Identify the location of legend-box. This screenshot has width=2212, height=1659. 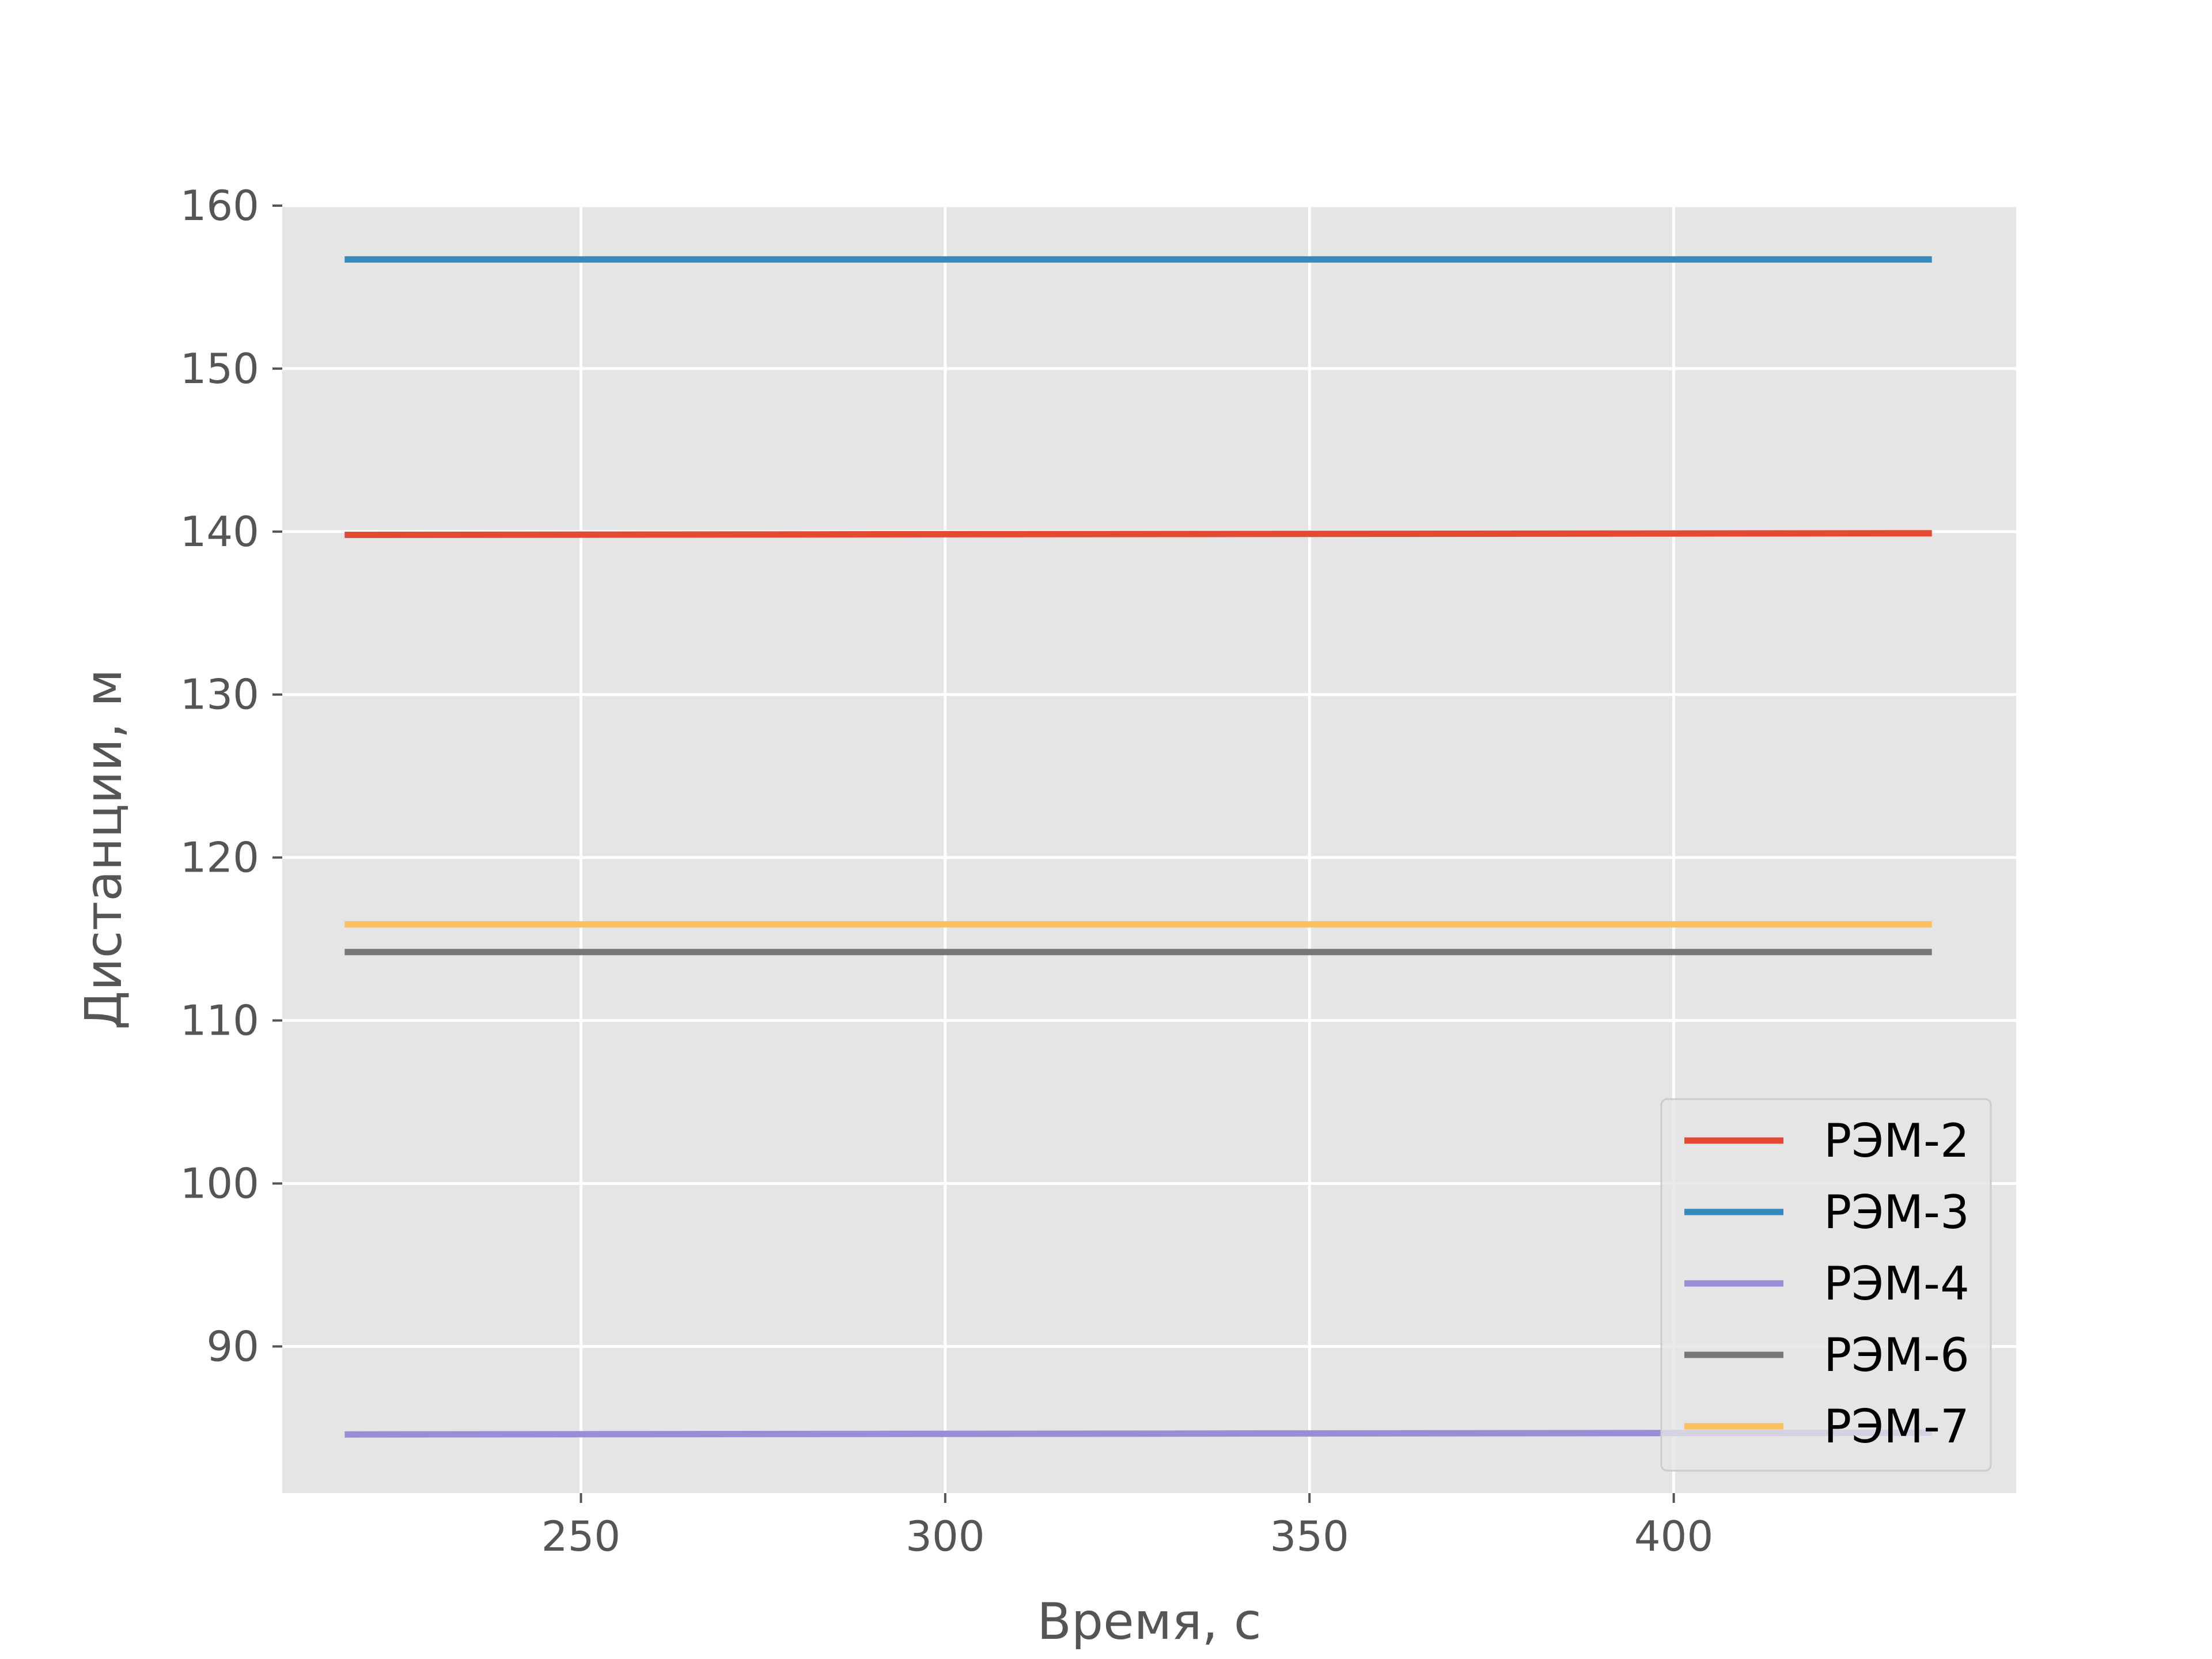
(1826, 1285).